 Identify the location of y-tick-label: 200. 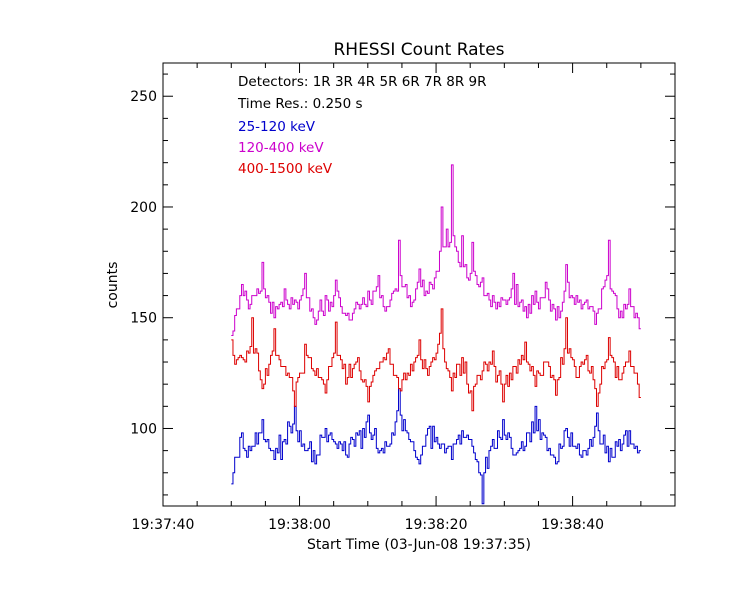
(143, 208).